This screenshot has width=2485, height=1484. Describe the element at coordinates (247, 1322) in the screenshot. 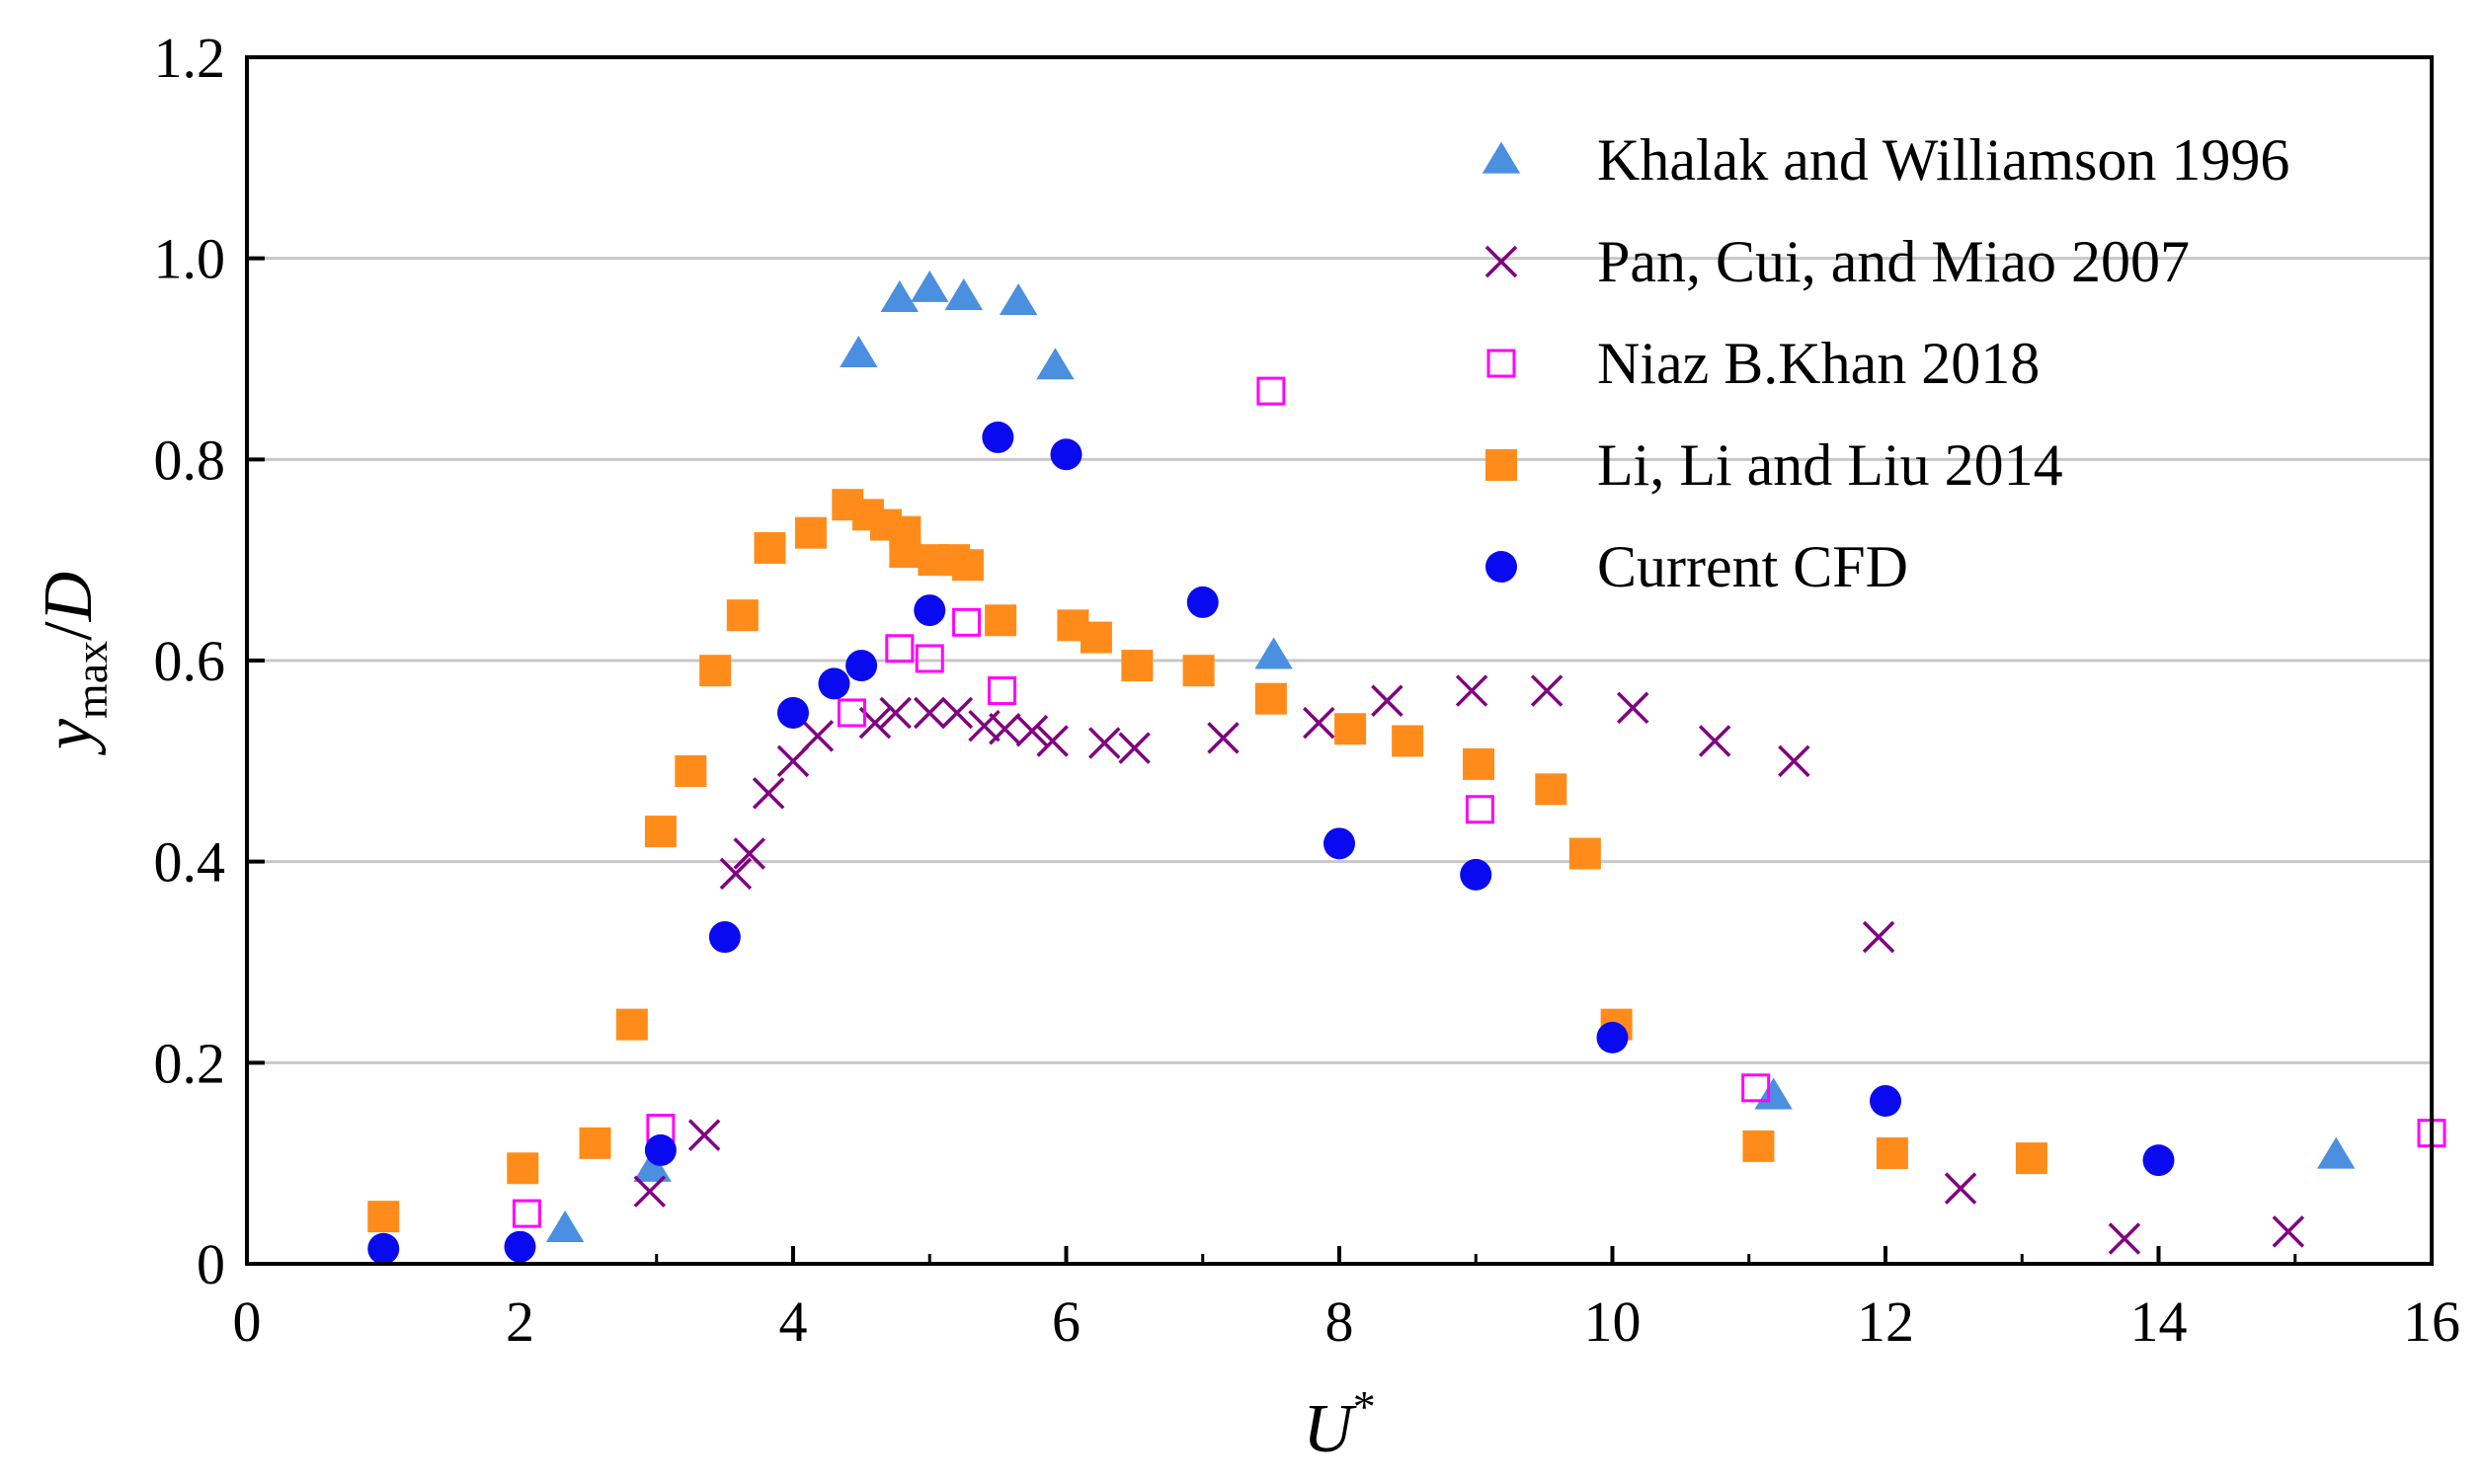

I see `x-tick-label: 0` at that location.